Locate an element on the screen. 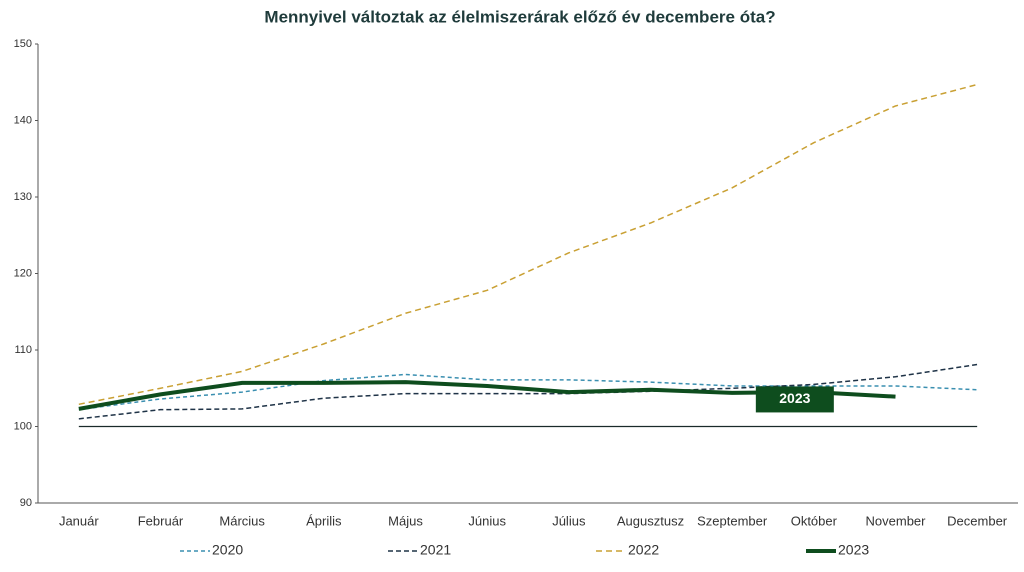  legend-label: 2021 is located at coordinates (435, 550).